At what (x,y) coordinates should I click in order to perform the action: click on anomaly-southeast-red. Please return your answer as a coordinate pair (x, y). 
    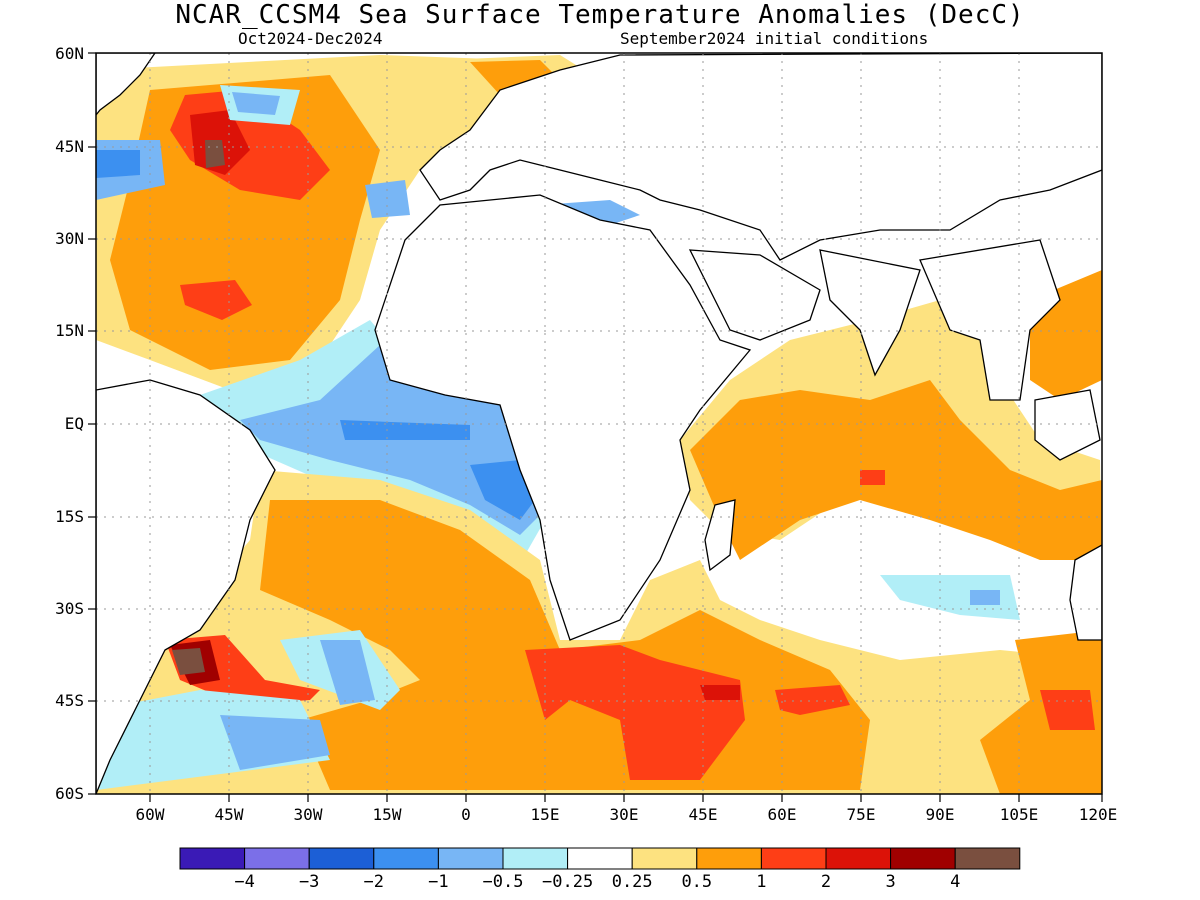
    Looking at the image, I should click on (1067, 710).